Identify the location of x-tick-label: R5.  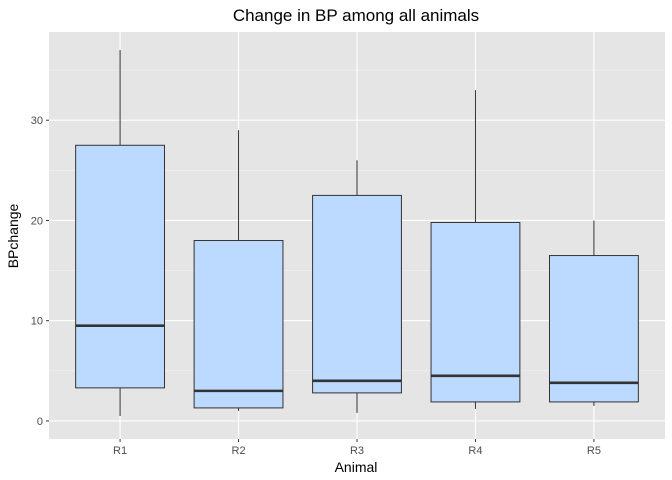
(594, 451).